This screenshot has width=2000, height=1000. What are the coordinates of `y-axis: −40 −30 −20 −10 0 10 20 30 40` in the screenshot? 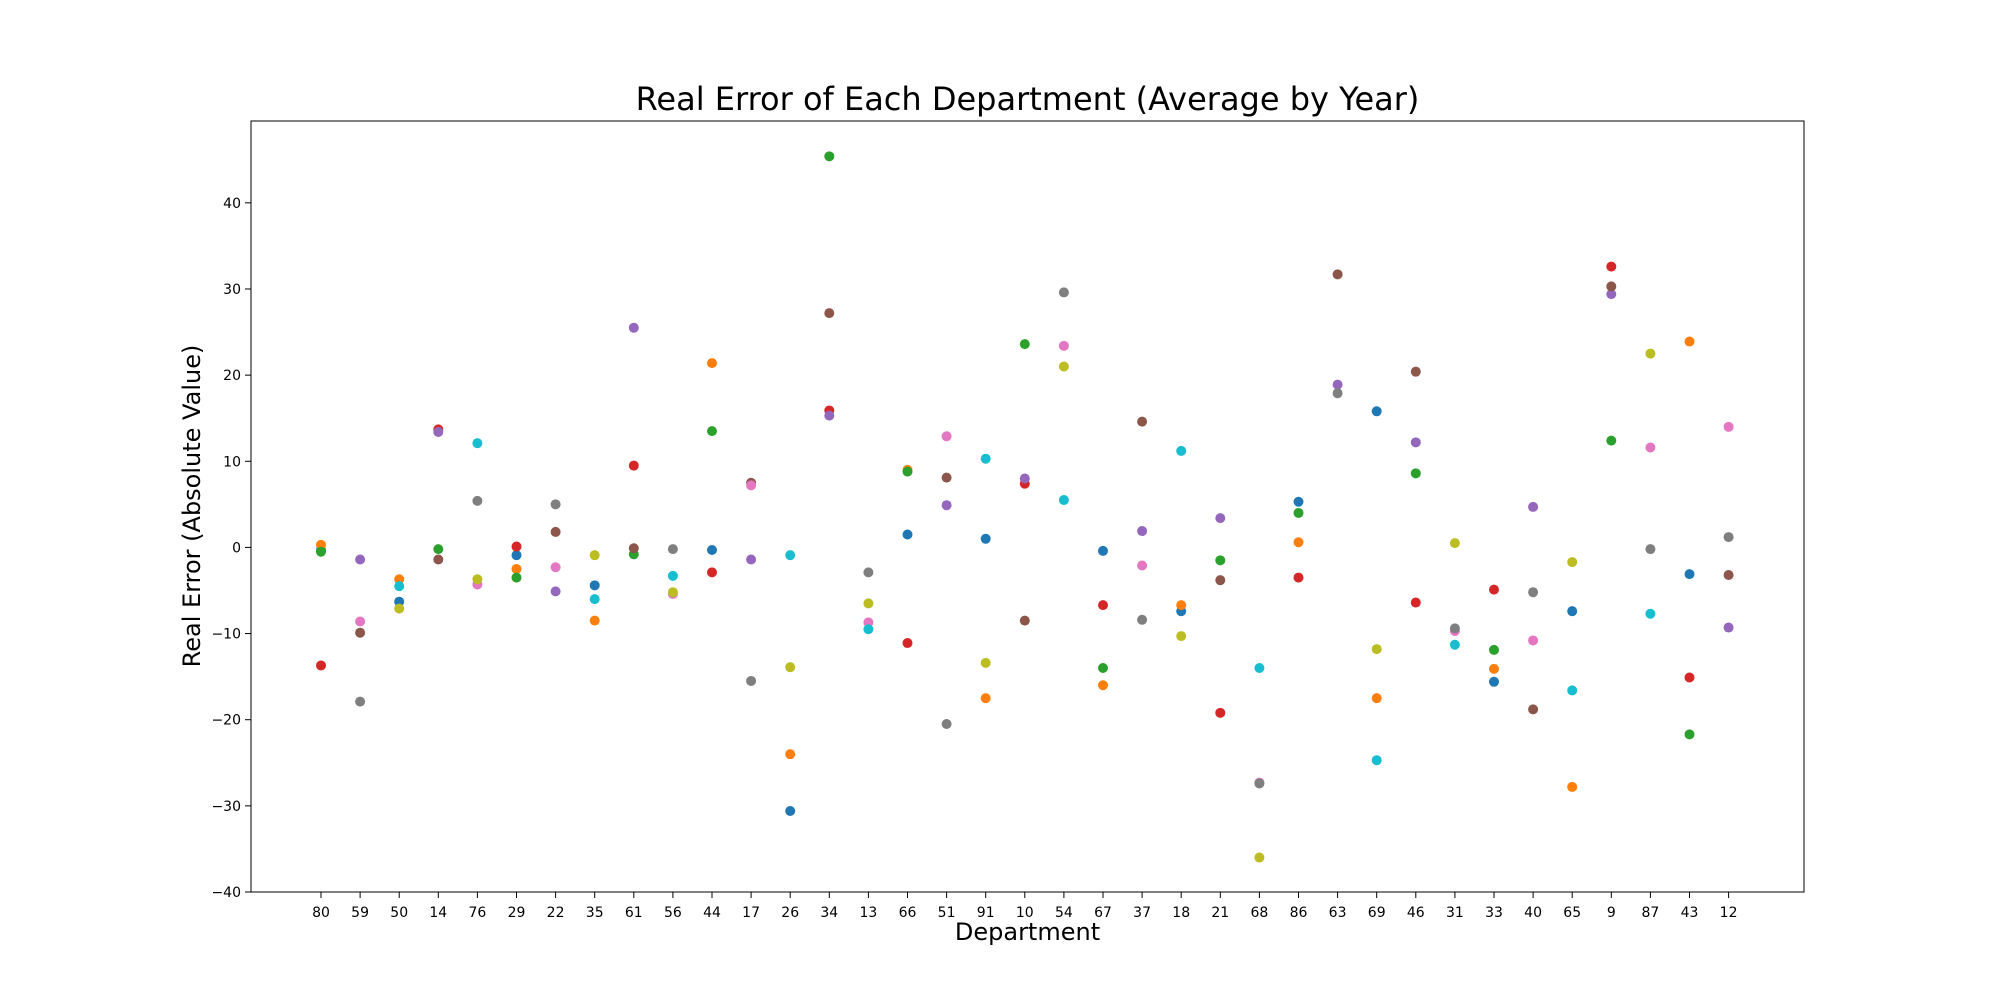 It's located at (231, 548).